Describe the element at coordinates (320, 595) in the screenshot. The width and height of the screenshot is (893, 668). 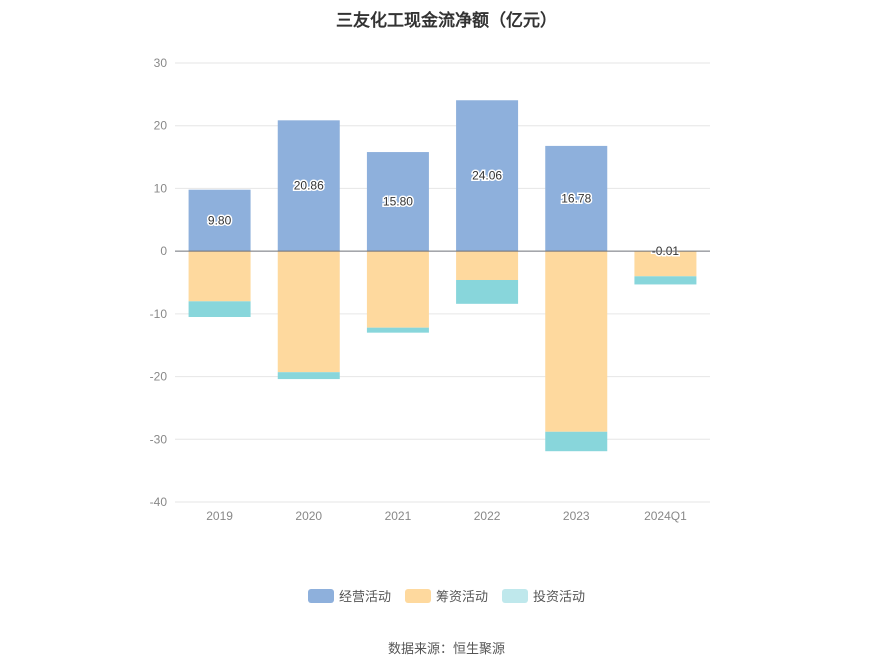
I see `legend-swatch-operating` at that location.